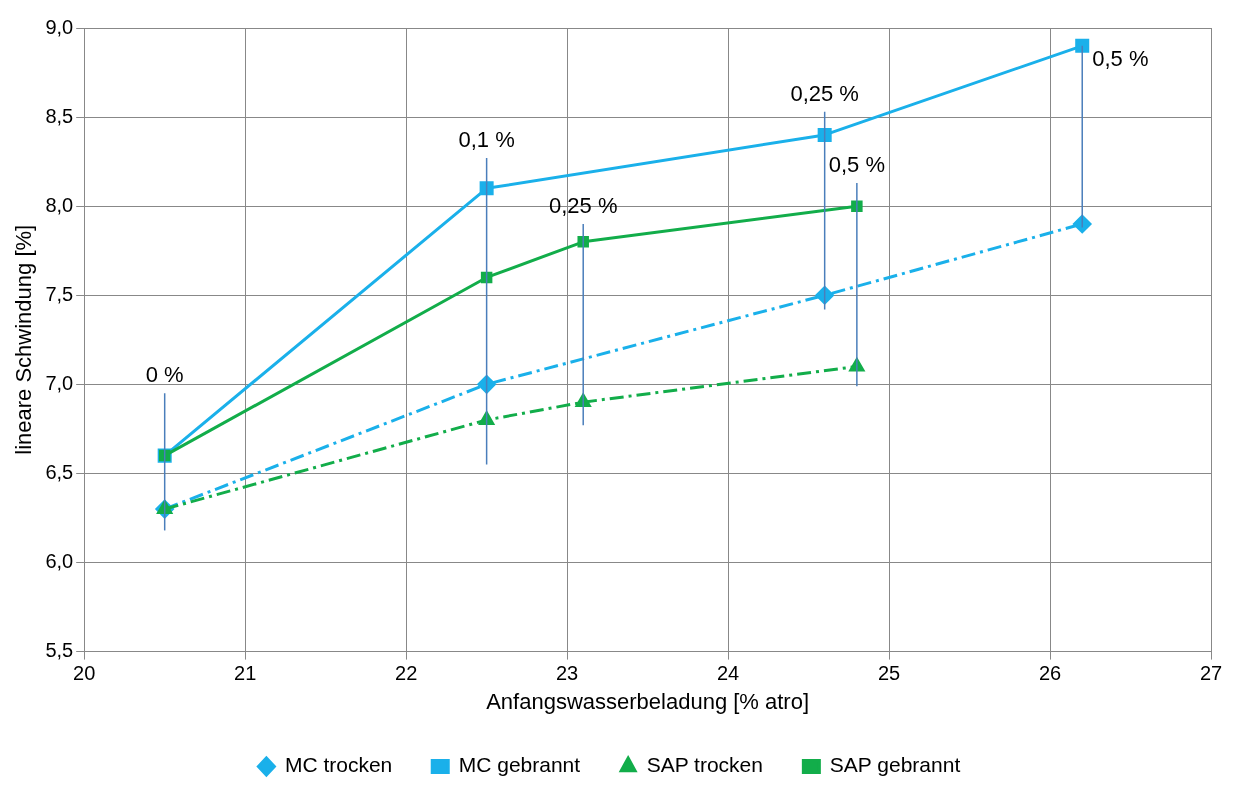 The width and height of the screenshot is (1239, 795). I want to click on y-axis-title: lineare Schwindung [%], so click(24, 339).